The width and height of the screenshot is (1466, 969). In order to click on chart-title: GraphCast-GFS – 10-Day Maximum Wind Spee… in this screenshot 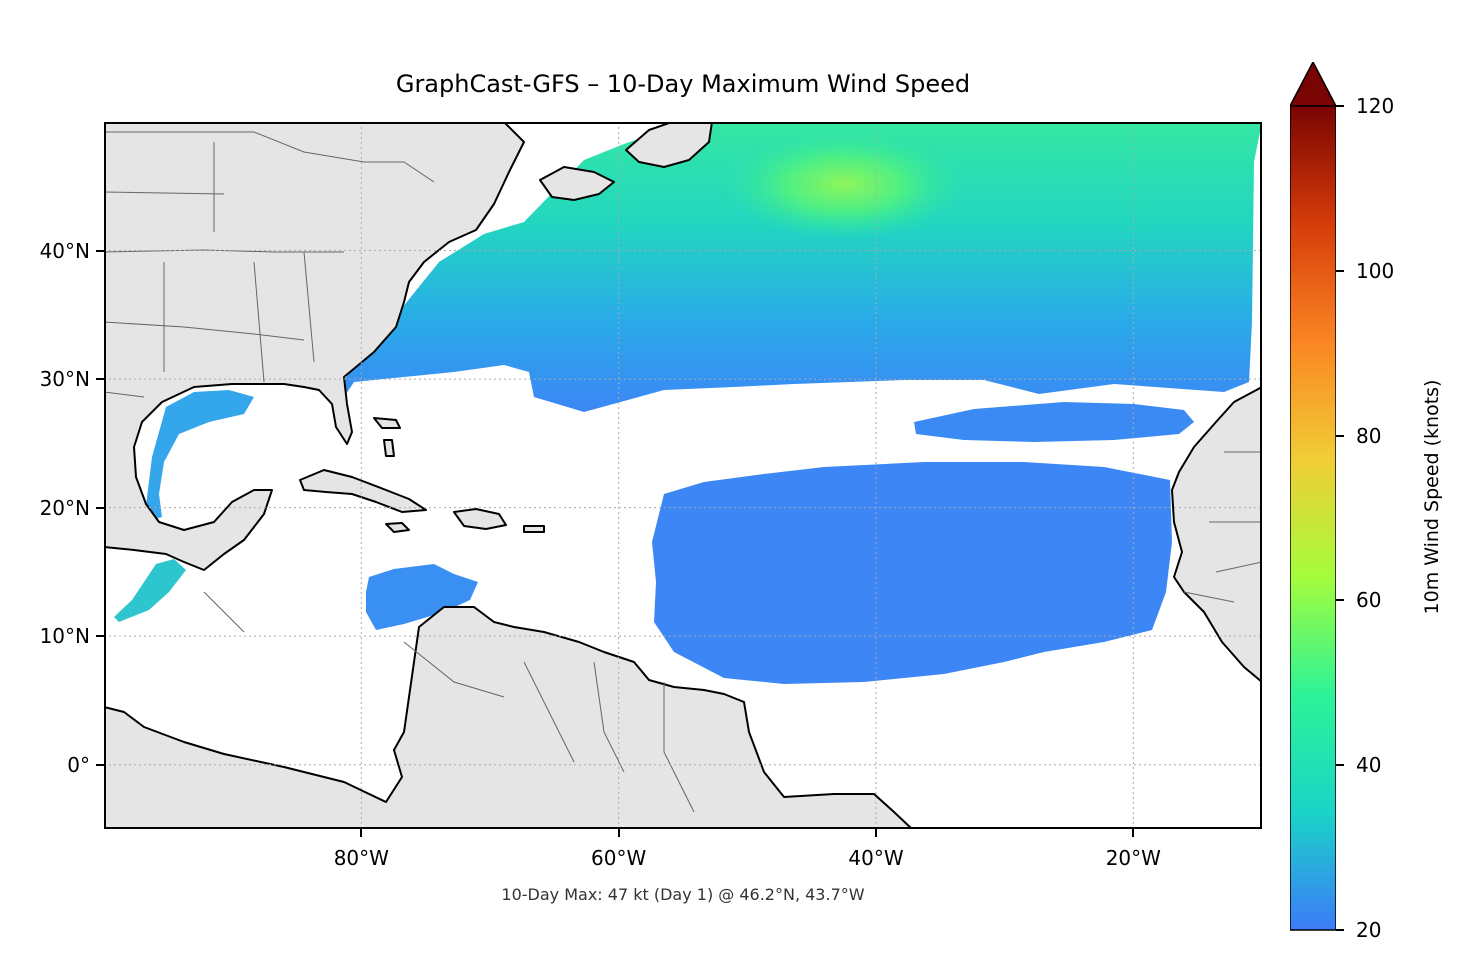, I will do `click(683, 84)`.